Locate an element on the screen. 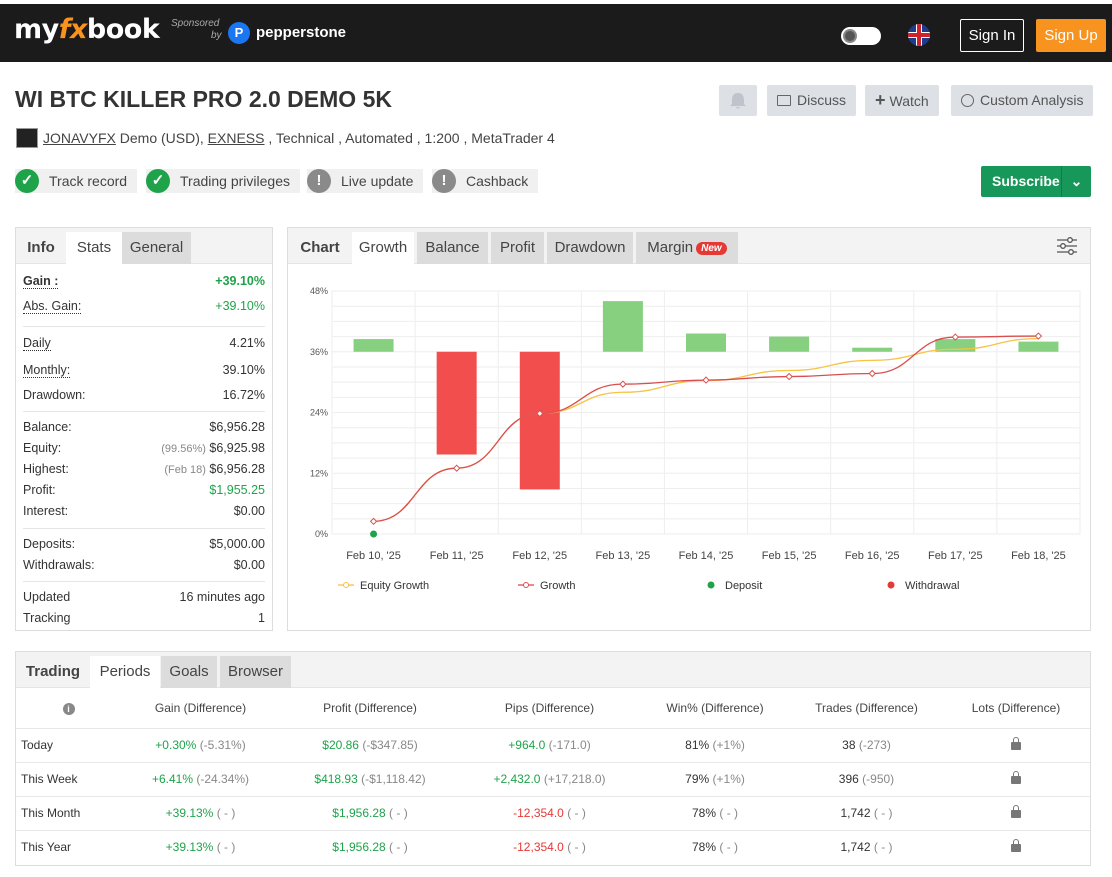  tab-balance: Balance is located at coordinates (452, 248).